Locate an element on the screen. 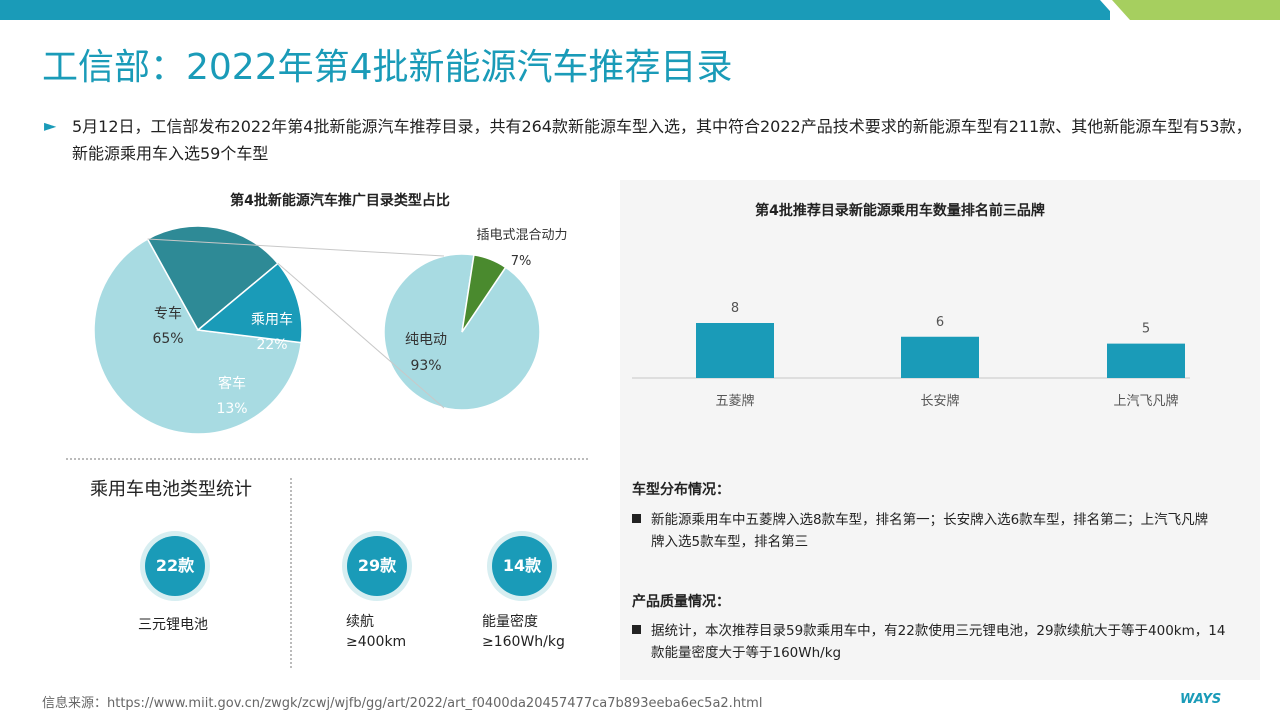 Image resolution: width=1280 pixels, height=720 pixels. pie-chart-title: 第4批新能源汽车推广目录类型占比 is located at coordinates (340, 201).